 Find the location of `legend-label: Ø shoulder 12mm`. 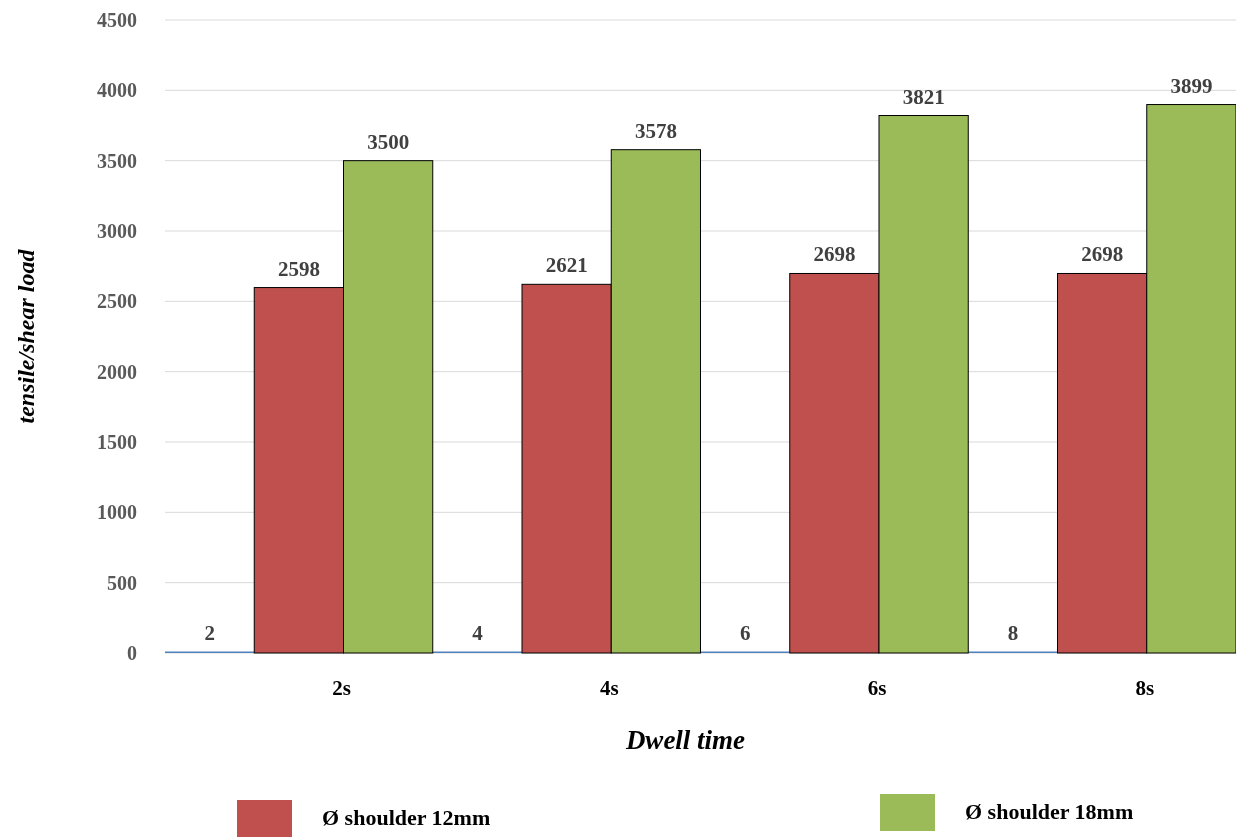

legend-label: Ø shoulder 12mm is located at coordinates (406, 817).